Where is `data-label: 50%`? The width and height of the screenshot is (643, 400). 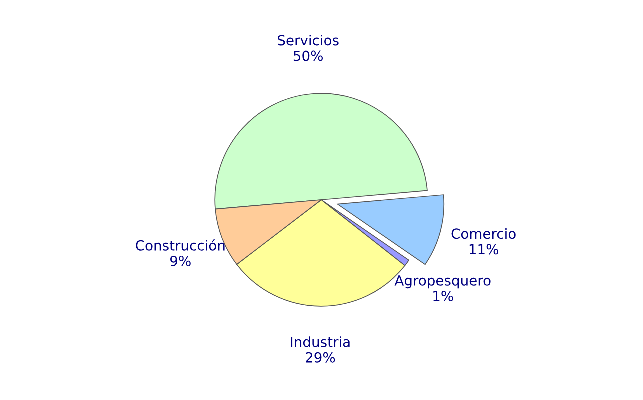
data-label: 50% is located at coordinates (308, 56).